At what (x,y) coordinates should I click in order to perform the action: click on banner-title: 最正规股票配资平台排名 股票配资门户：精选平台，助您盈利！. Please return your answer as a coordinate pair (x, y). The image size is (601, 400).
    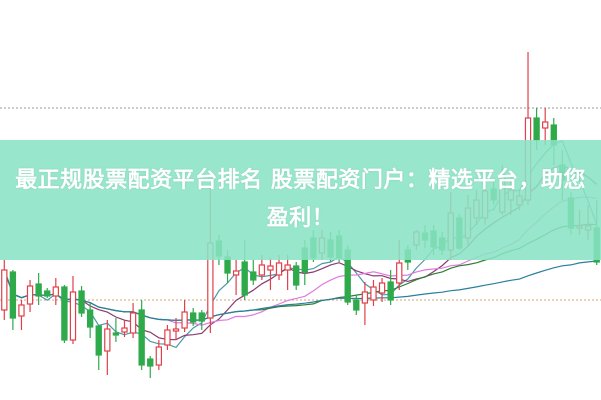
    Looking at the image, I should click on (300, 199).